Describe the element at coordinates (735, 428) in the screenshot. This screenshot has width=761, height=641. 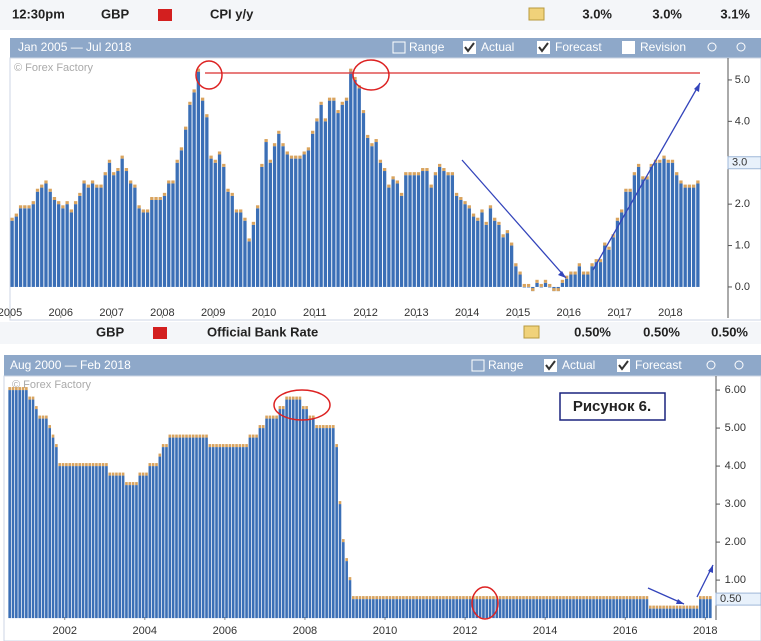
I see `y-tick-label: 5.00` at that location.